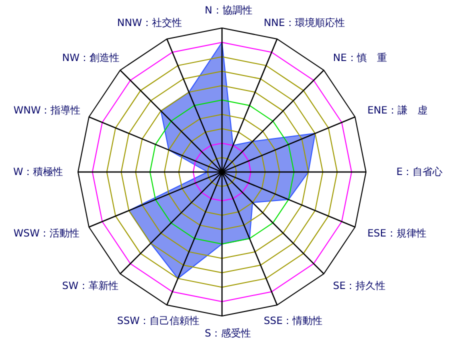 The width and height of the screenshot is (454, 350). What do you see at coordinates (38, 172) in the screenshot?
I see `spoke-label: W：積極性` at bounding box center [38, 172].